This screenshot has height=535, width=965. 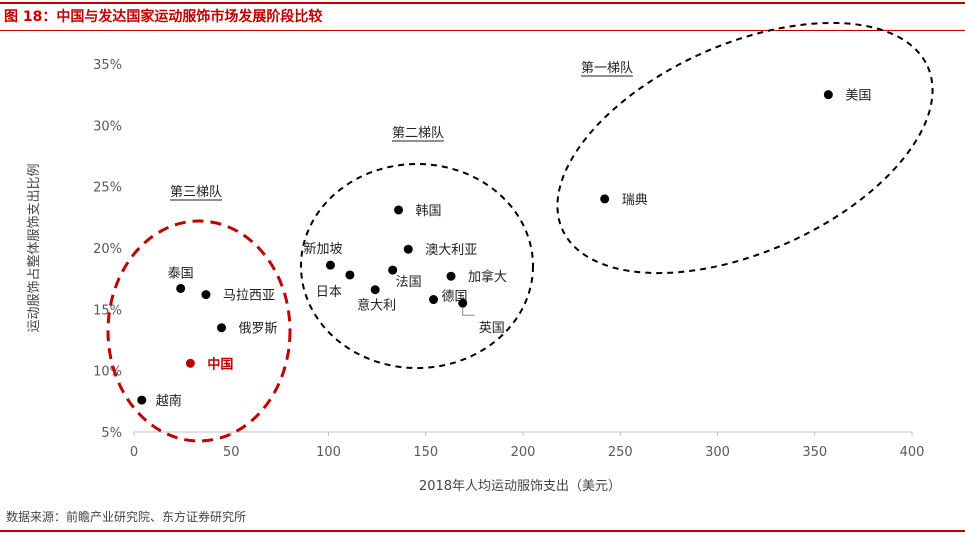 I want to click on point-label: 泰国, so click(x=181, y=273).